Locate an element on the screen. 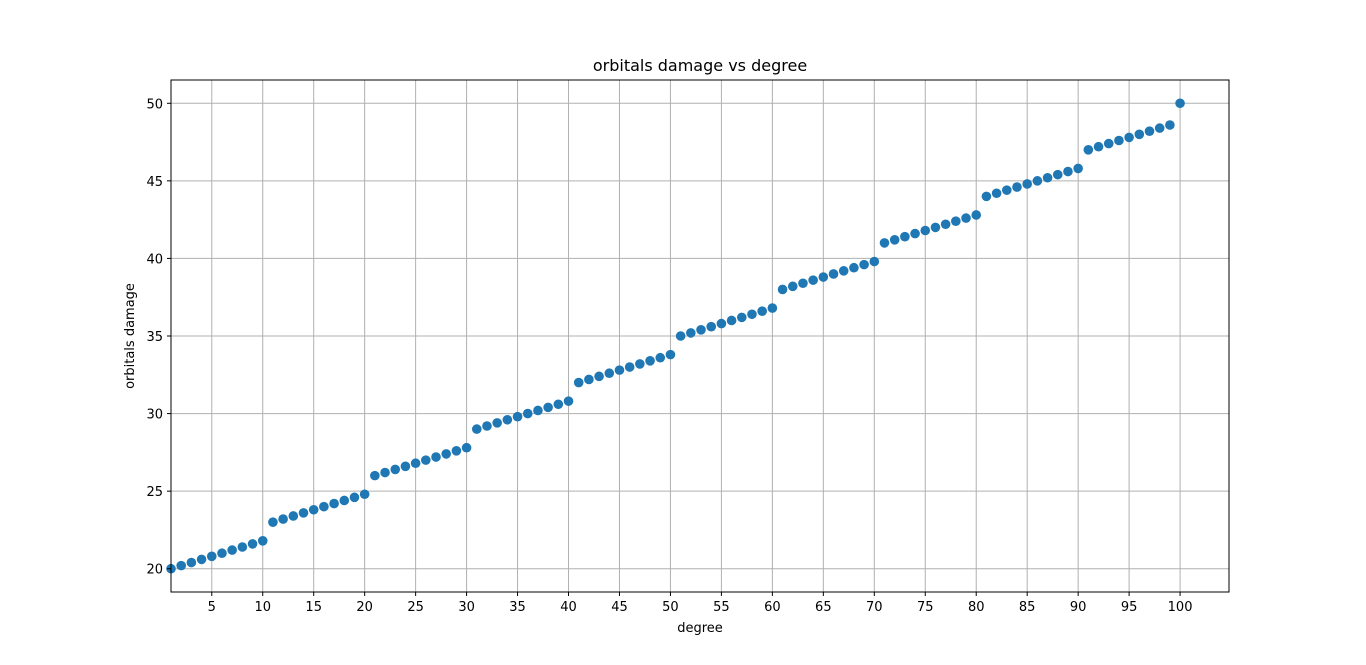  x-tick-label: 85 is located at coordinates (1027, 607).